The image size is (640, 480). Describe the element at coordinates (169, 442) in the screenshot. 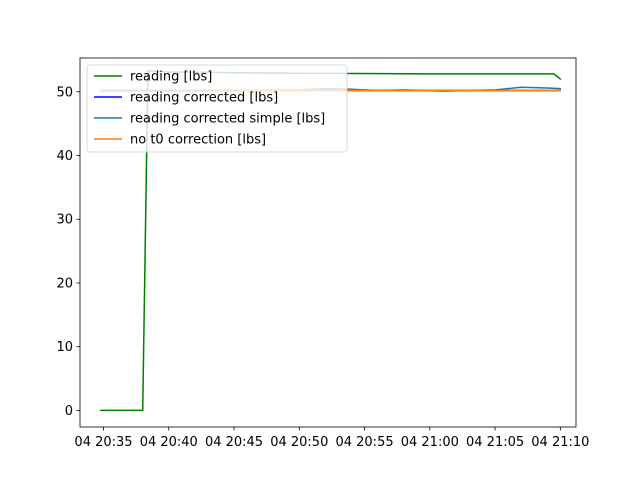

I see `x-tick-label: 04 20:40` at that location.